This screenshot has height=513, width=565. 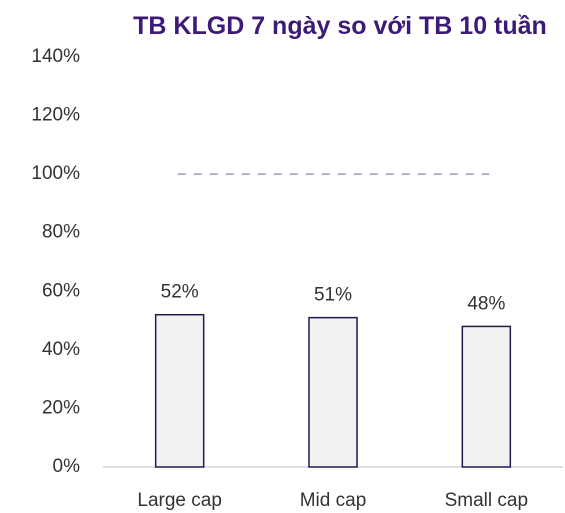 What do you see at coordinates (61, 349) in the screenshot?
I see `y-tick-label: 40%` at bounding box center [61, 349].